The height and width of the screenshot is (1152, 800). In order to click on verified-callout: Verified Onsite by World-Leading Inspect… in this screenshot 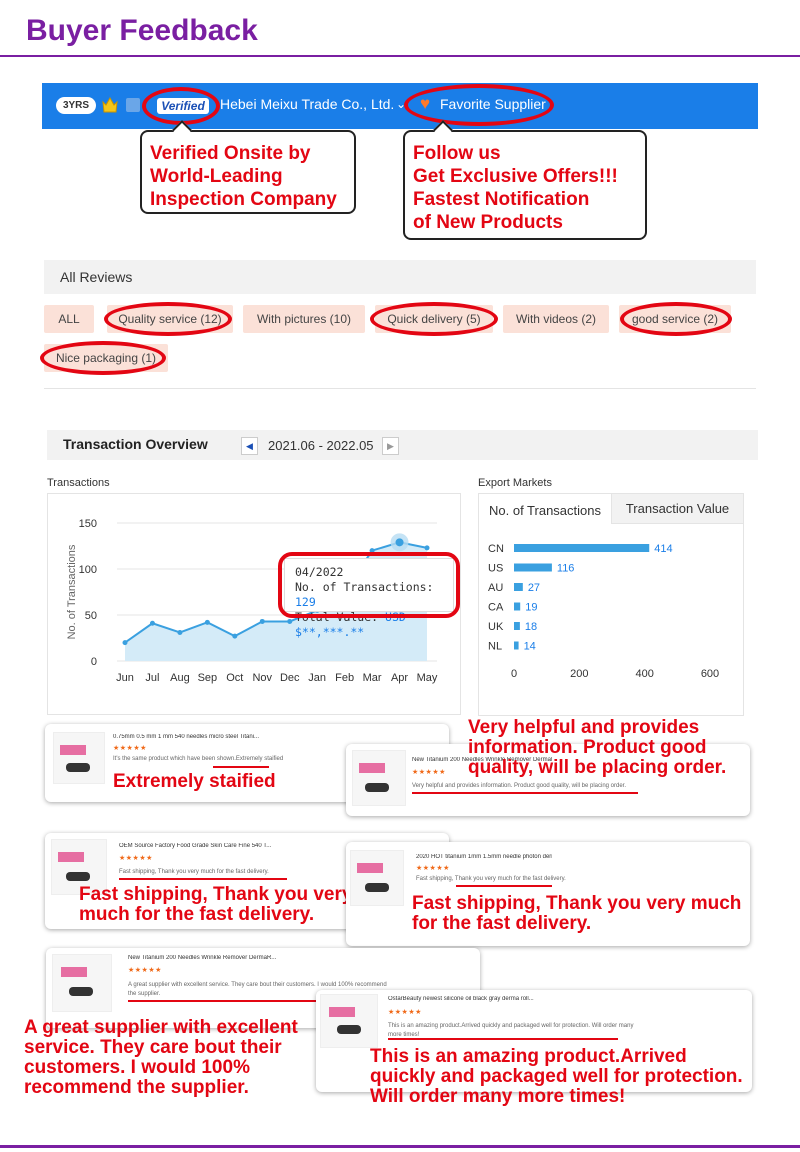, I will do `click(248, 172)`.